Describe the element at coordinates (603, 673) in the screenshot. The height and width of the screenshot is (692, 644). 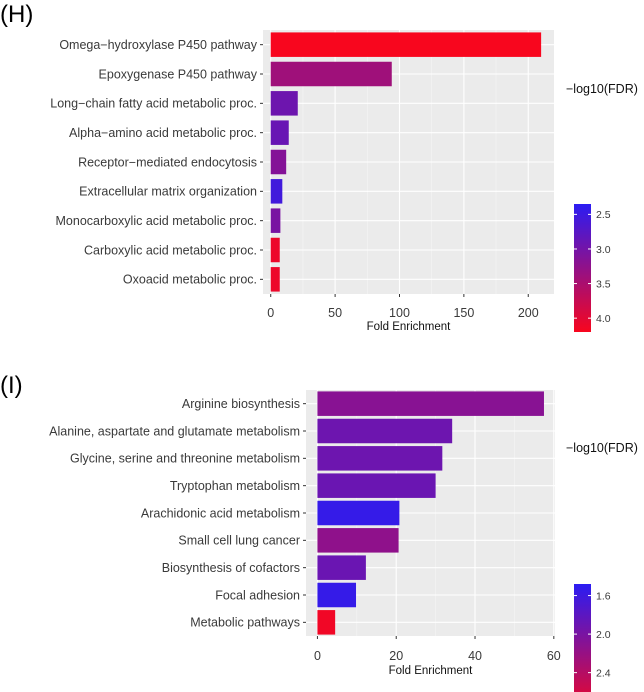
I see `legend-tick-label: 2.4` at that location.